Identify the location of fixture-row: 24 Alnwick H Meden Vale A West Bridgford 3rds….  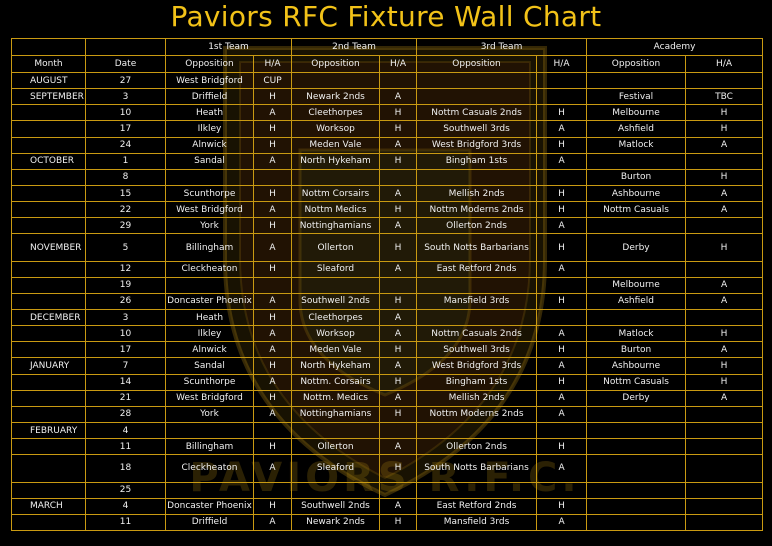
(387, 145).